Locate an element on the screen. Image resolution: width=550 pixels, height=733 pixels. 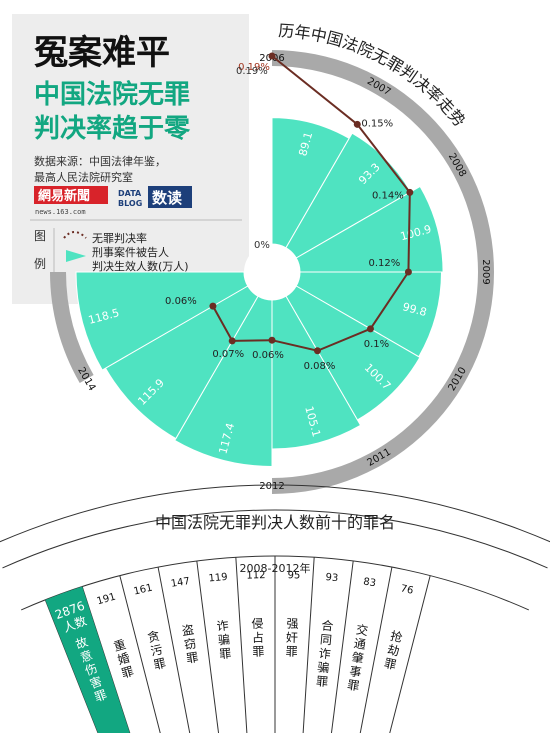
year-label-2012: 2012 is located at coordinates (271, 486).